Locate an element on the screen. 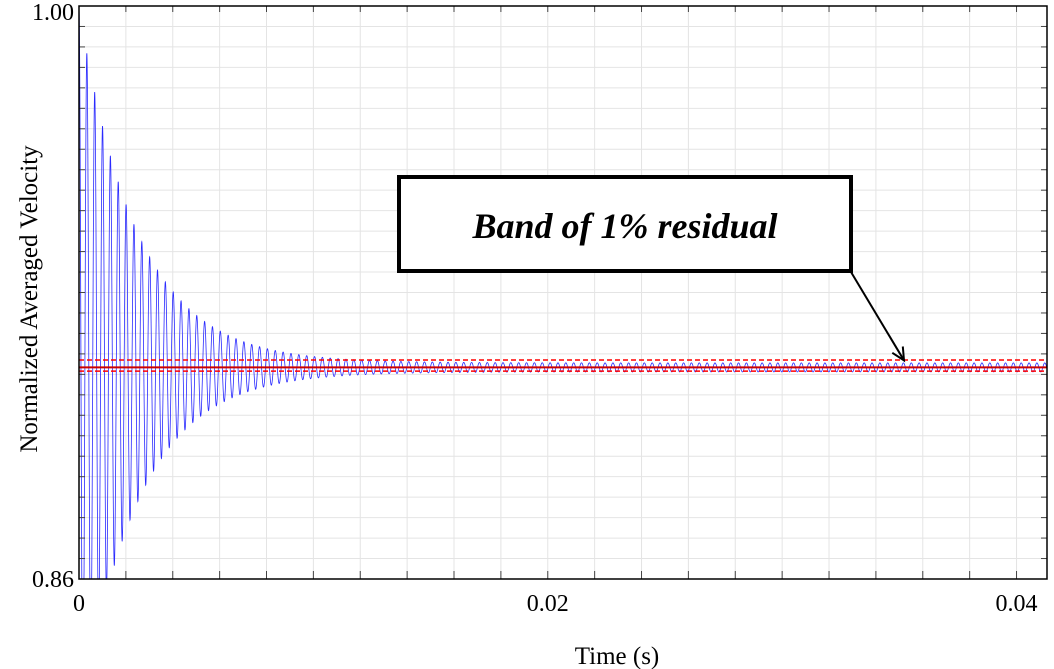 This screenshot has height=669, width=1054. x-tick-label: 0.04 is located at coordinates (1017, 604).